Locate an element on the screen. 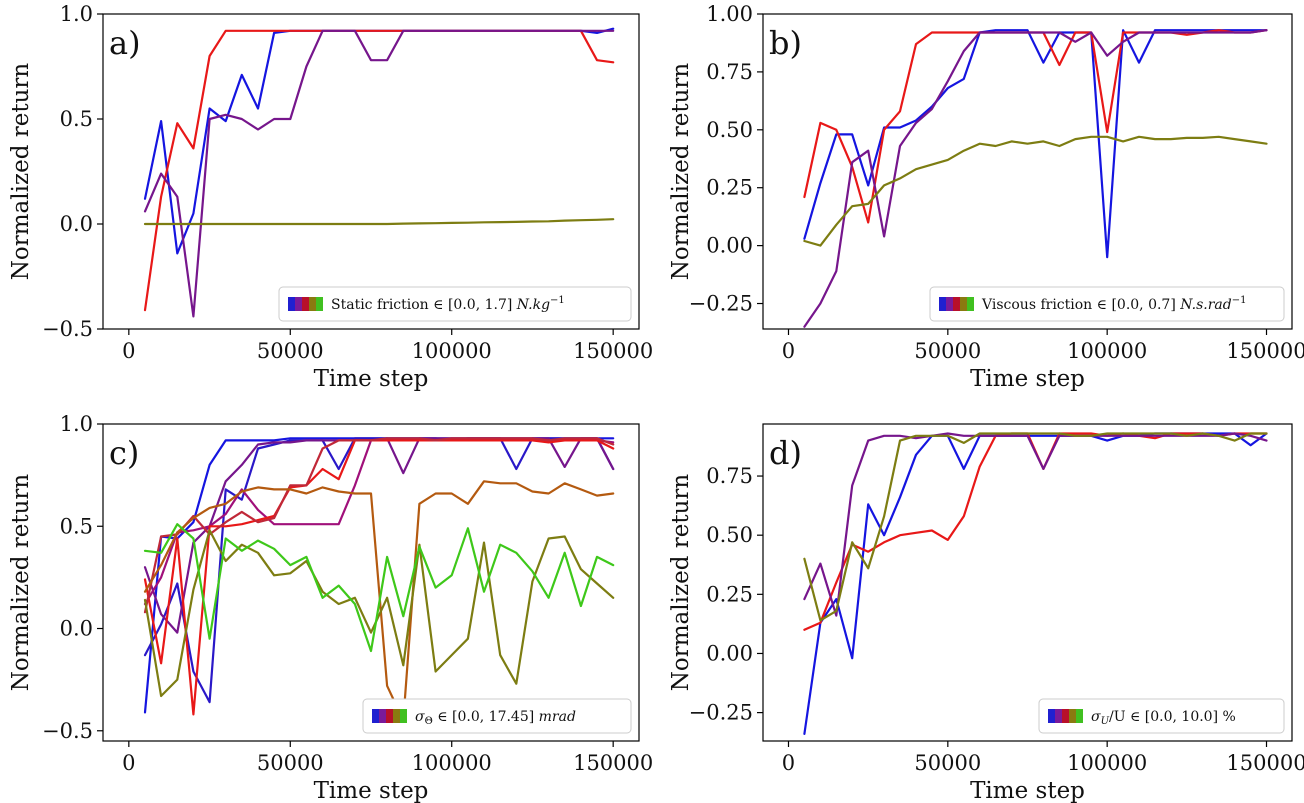 This screenshot has width=1304, height=803. y-tick-label: 1.00 is located at coordinates (729, 14).